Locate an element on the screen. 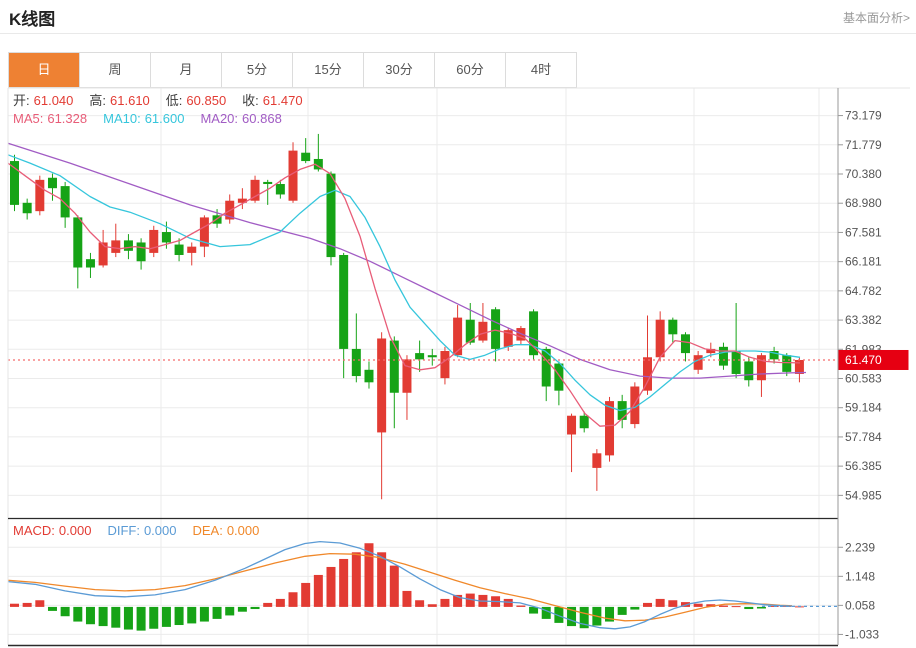 Image resolution: width=916 pixels, height=648 pixels. tab-min30: 30分 is located at coordinates (399, 70).